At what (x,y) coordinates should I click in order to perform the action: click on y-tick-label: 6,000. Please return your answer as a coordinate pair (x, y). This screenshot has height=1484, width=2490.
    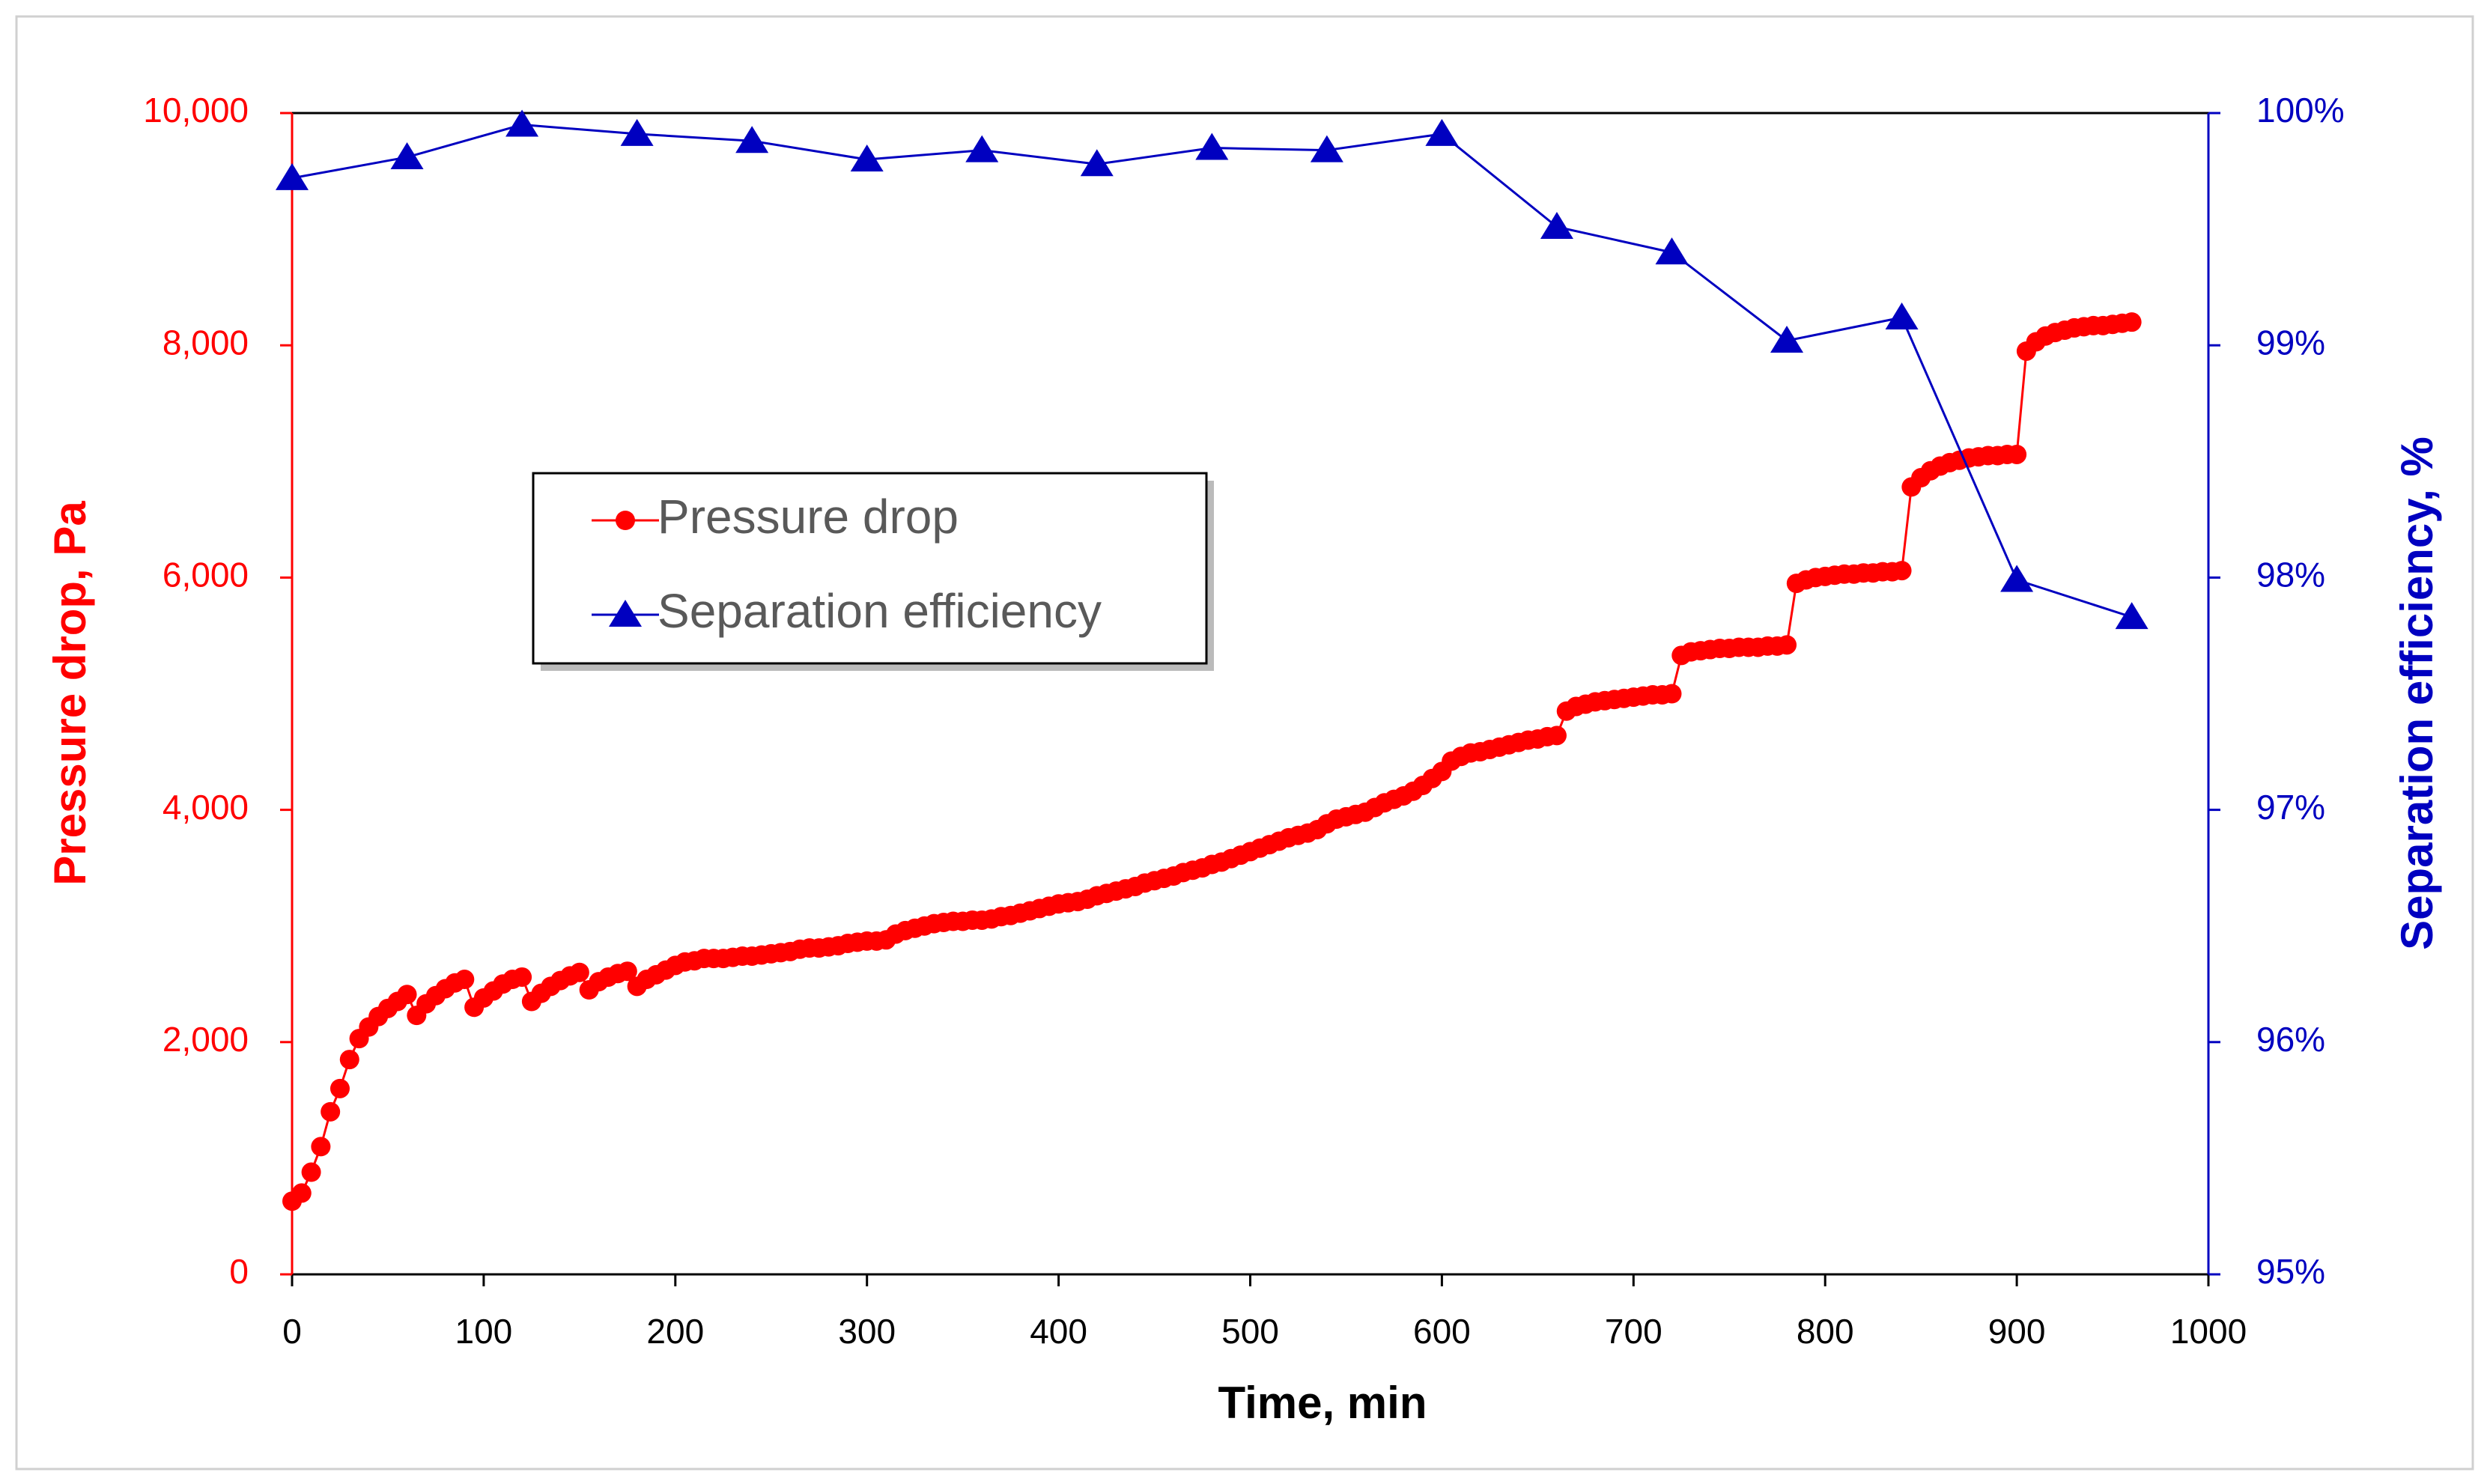
    Looking at the image, I should click on (206, 575).